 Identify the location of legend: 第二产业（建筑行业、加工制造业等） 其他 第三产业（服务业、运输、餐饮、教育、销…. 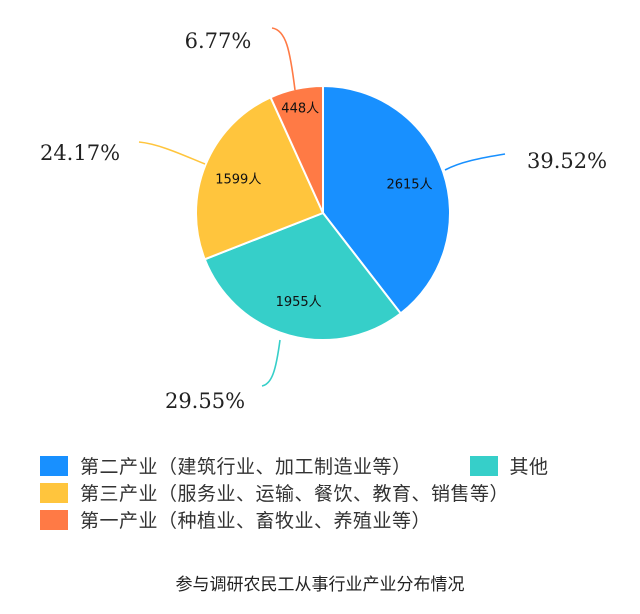
(340, 492).